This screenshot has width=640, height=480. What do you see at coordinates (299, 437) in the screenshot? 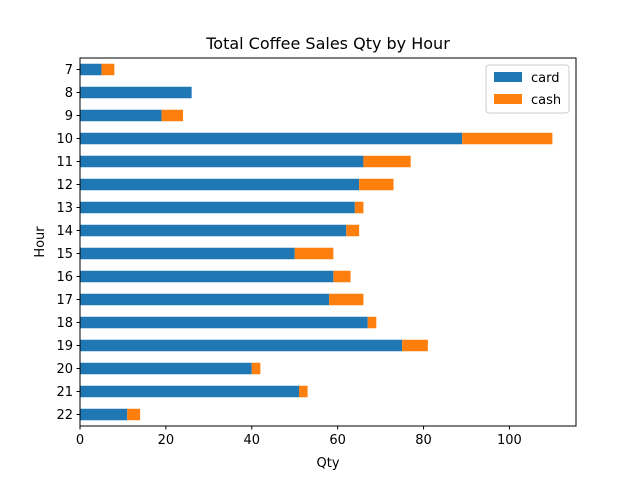
I see `x-axis: 0 20 40 60 80 100` at bounding box center [299, 437].